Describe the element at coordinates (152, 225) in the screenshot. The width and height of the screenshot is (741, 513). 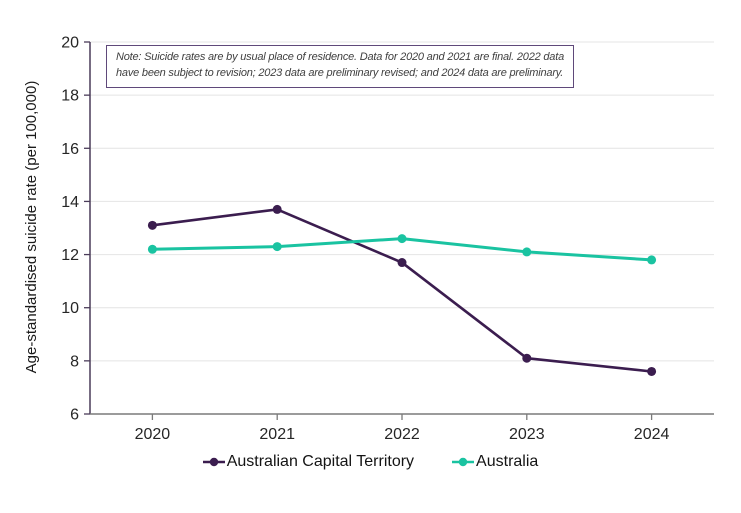
I see `data-point-0-2020` at that location.